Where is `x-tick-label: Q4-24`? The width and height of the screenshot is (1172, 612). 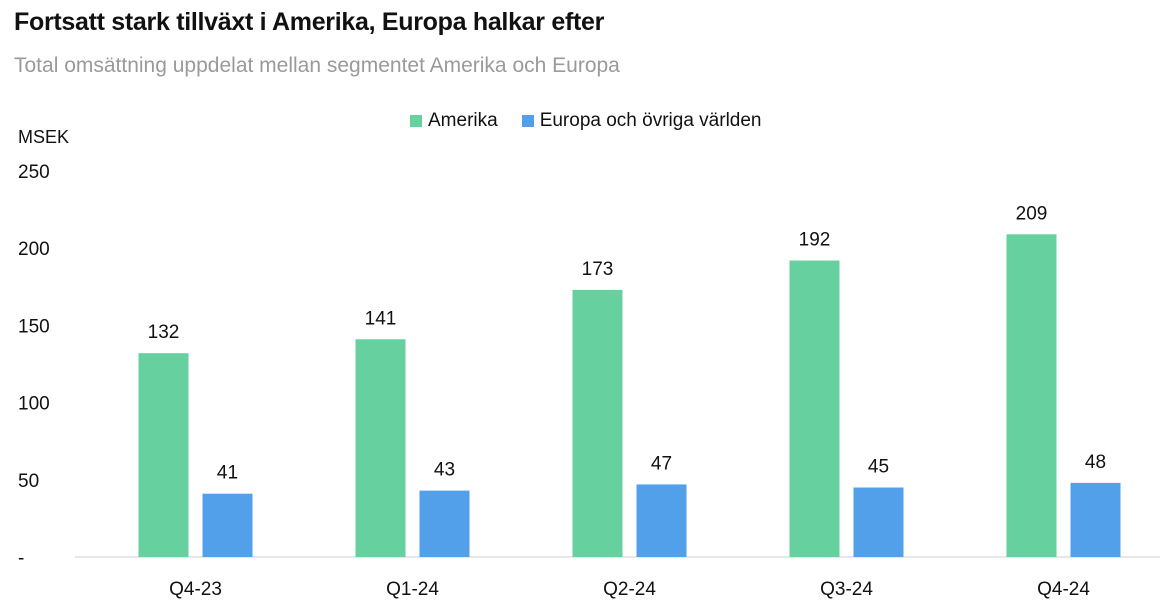 x-tick-label: Q4-24 is located at coordinates (1063, 589).